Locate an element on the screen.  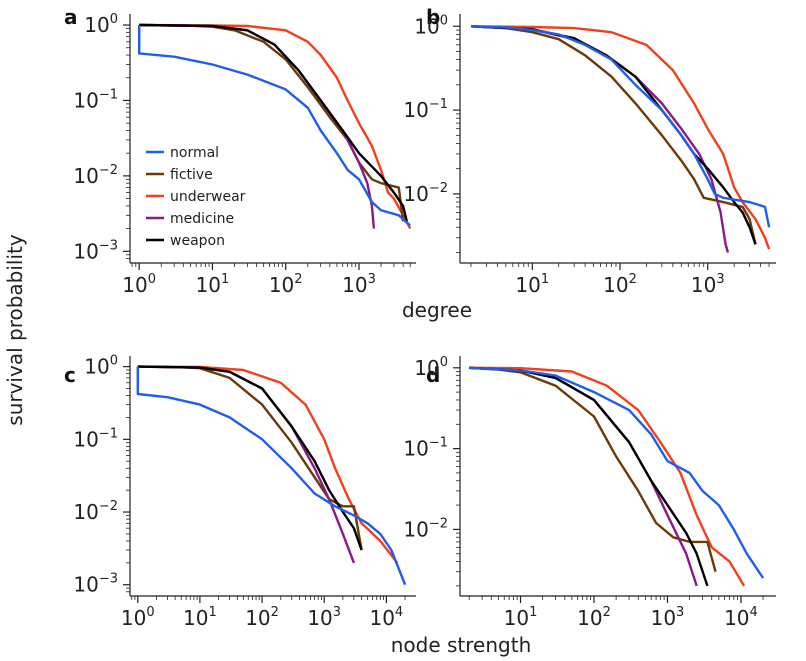
panel-letter-c: c is located at coordinates (70, 375).